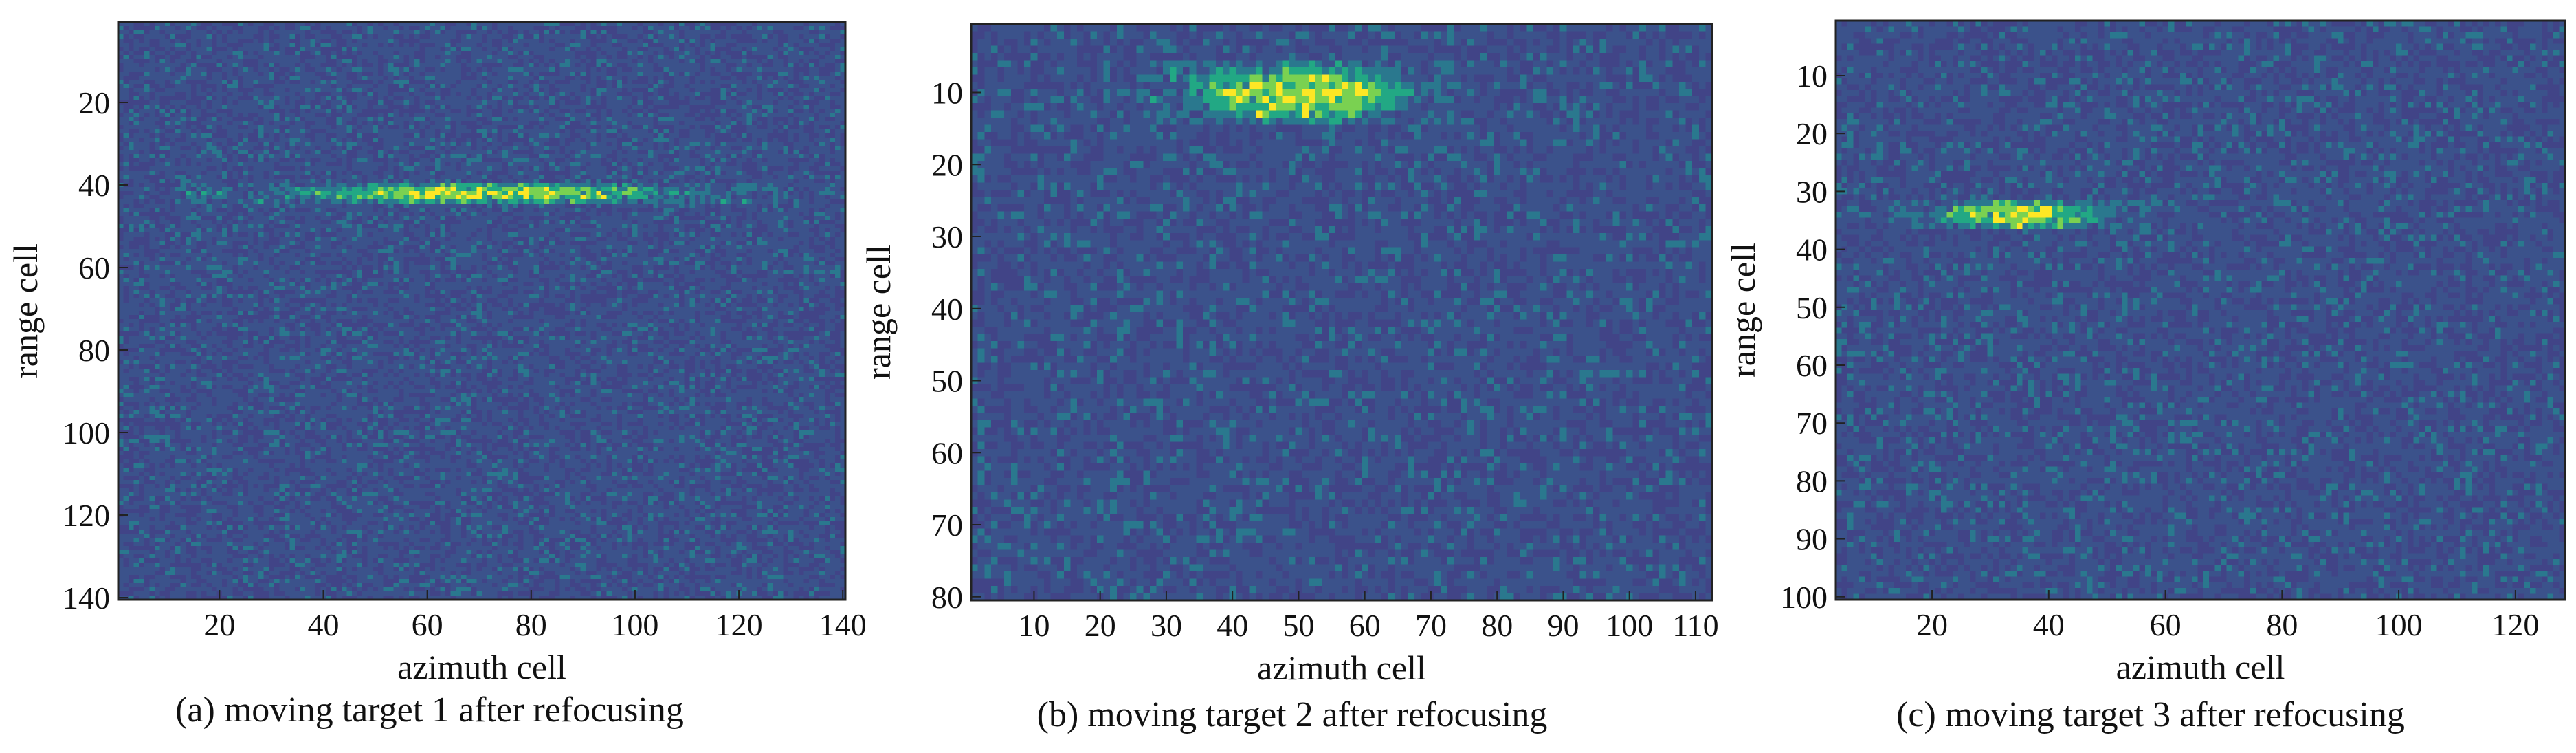  I want to click on x-tick-label: 70, so click(1431, 625).